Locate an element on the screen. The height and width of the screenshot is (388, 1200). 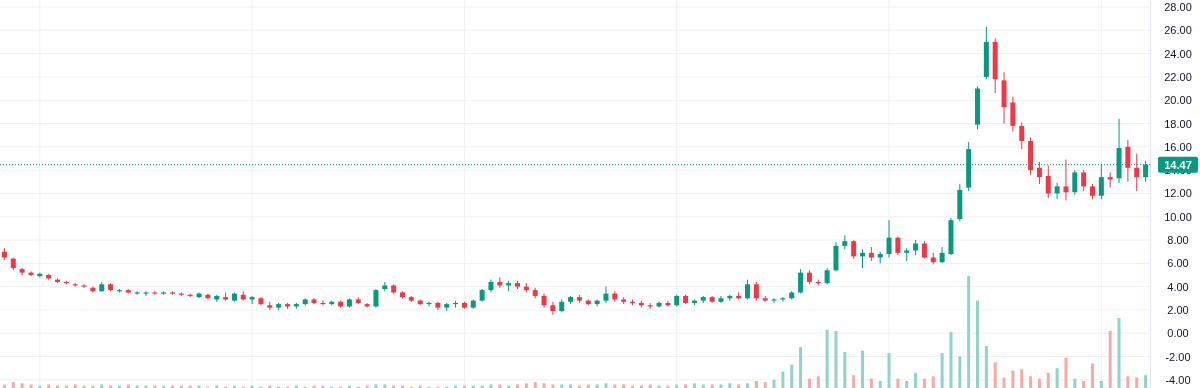
y-tick-label: 16.00 is located at coordinates (1178, 146).